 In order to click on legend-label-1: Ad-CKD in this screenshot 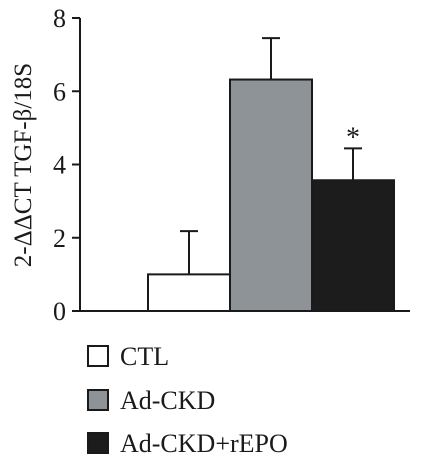, I will do `click(167, 400)`.